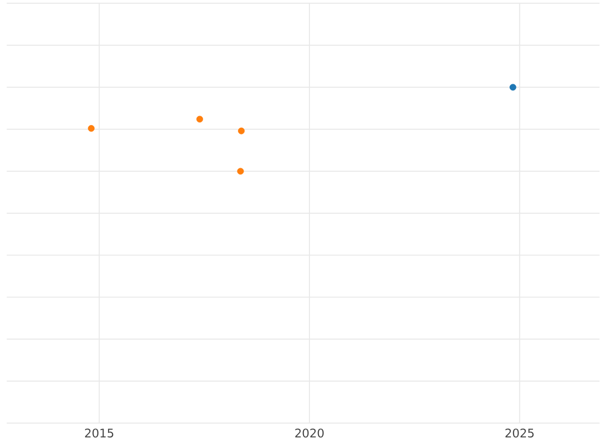 Image resolution: width=600 pixels, height=441 pixels. What do you see at coordinates (519, 433) in the screenshot?
I see `x-tick-label: 2025` at bounding box center [519, 433].